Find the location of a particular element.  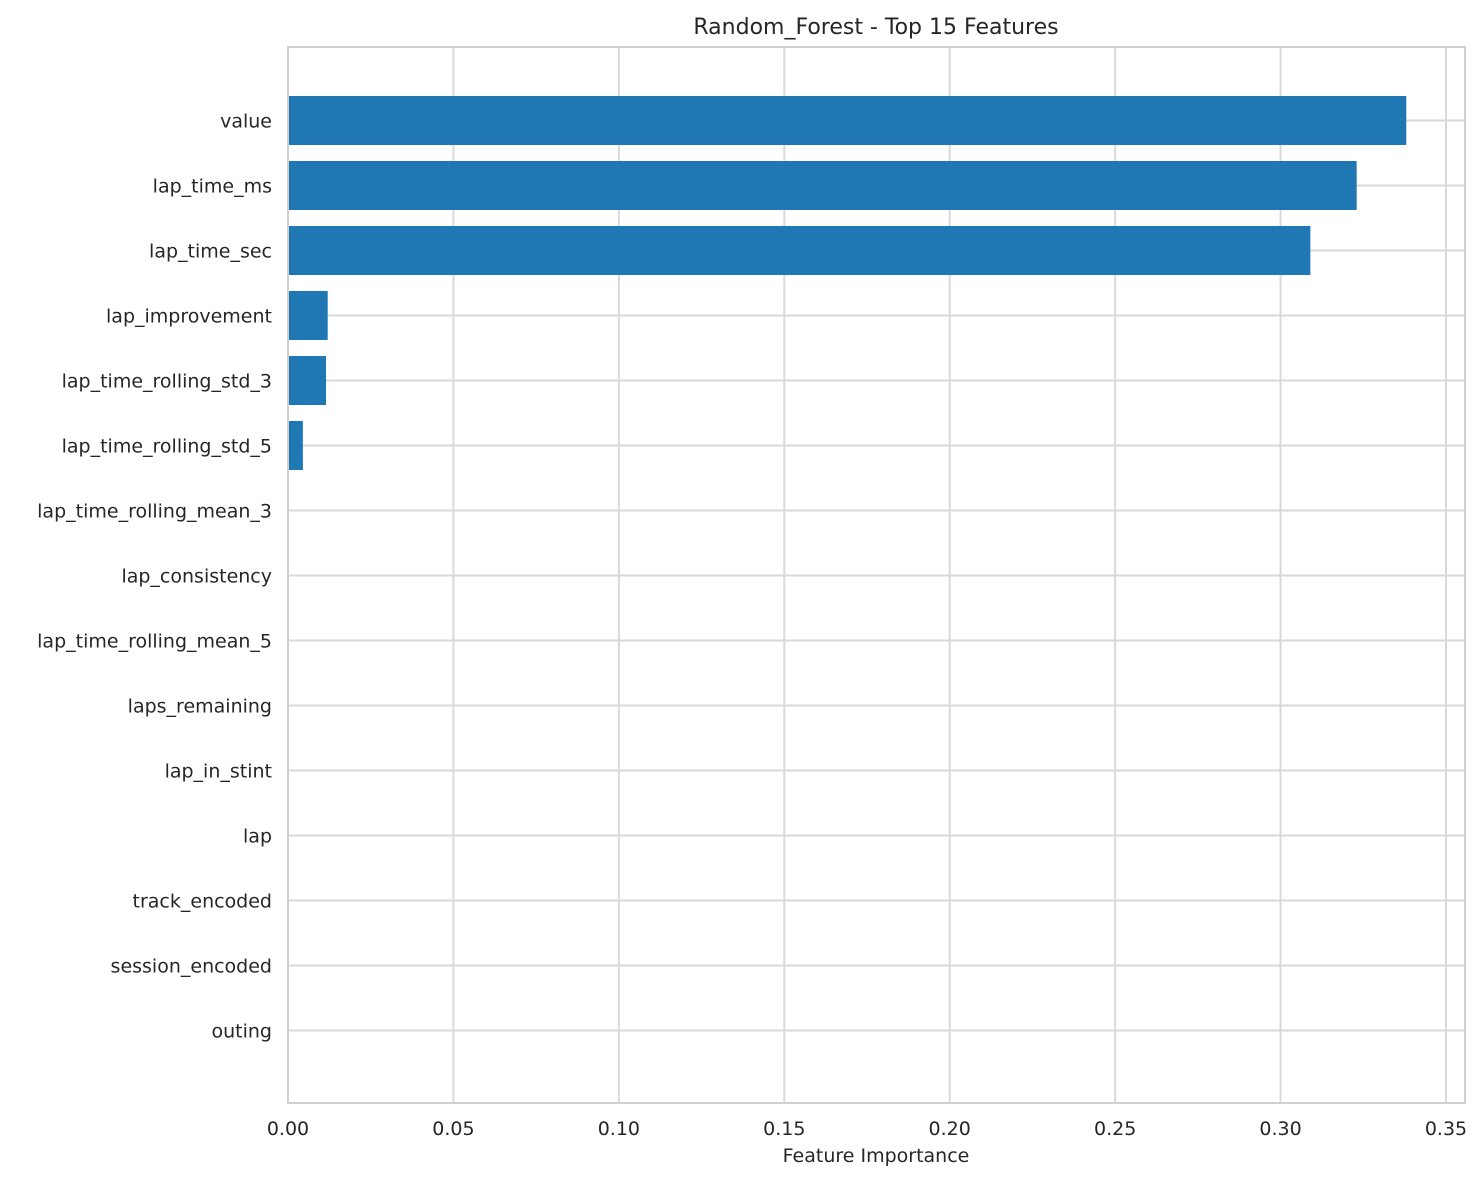

x-axis-label: Feature Importance is located at coordinates (876, 1156).